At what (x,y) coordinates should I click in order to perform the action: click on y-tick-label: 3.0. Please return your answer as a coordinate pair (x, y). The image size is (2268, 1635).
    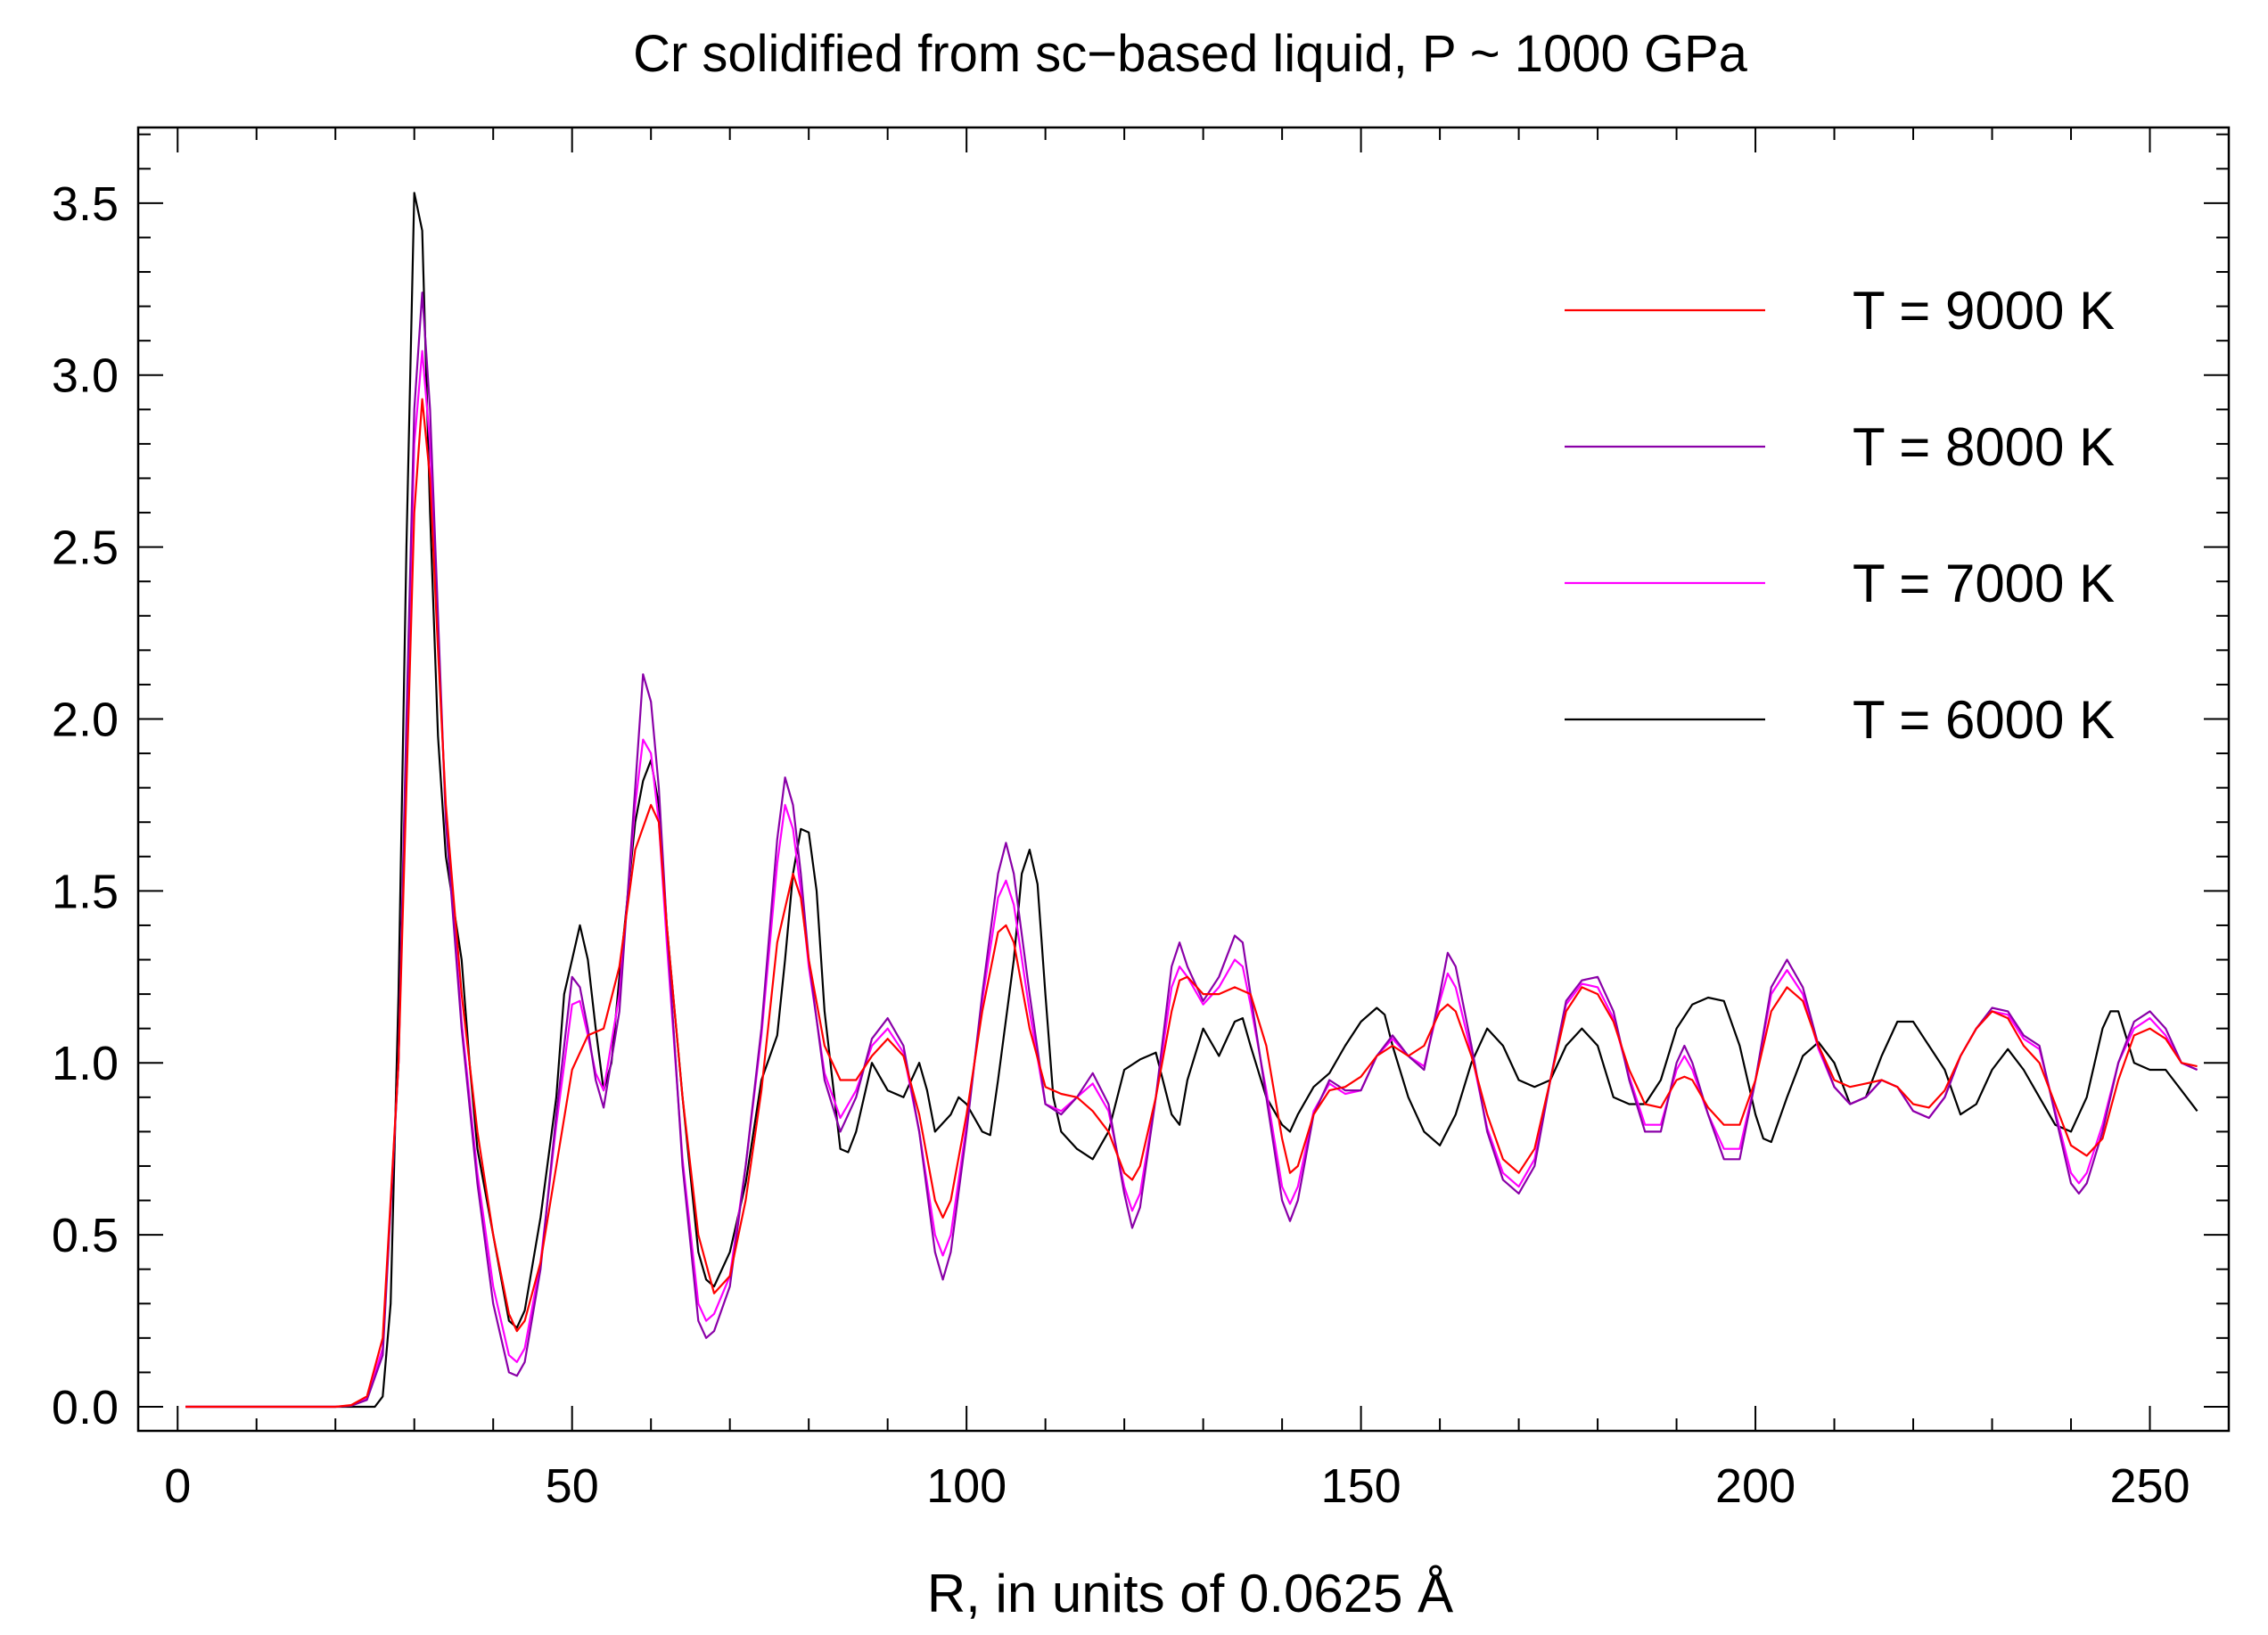
    Looking at the image, I should click on (85, 376).